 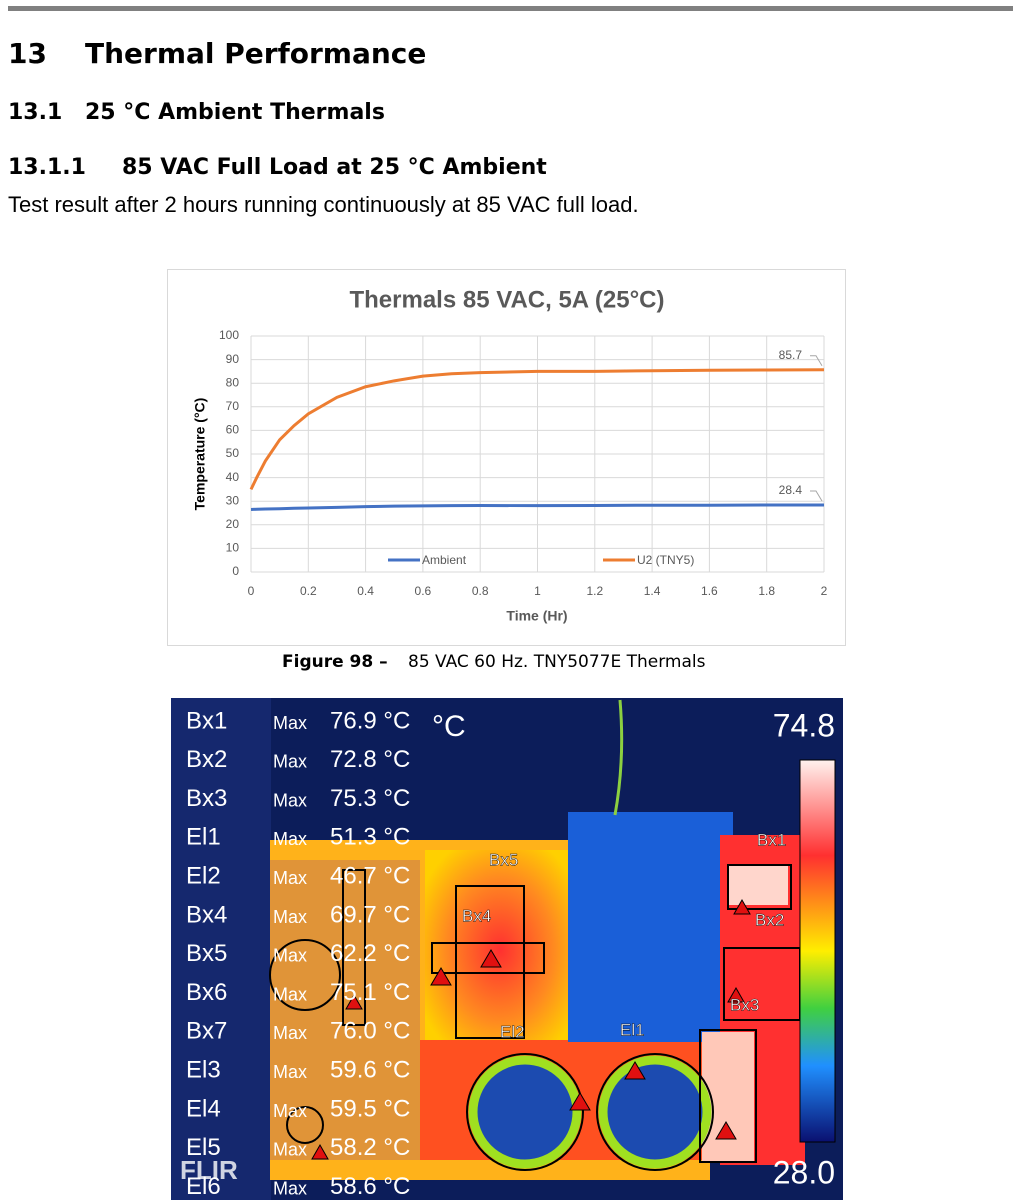 I want to click on overlay-label: Bx2, so click(x=769, y=919).